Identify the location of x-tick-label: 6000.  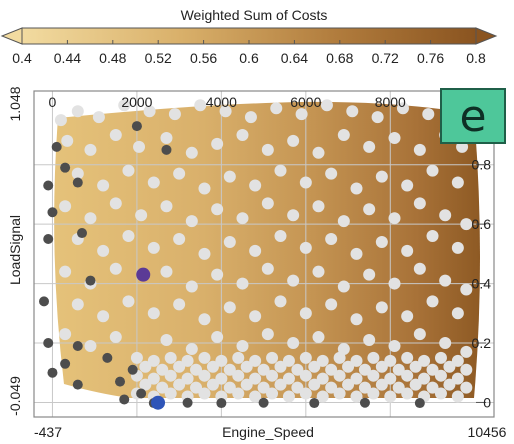
(305, 102).